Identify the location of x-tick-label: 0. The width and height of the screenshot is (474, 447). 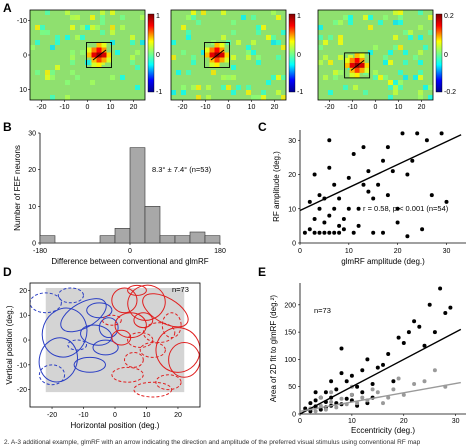
(88, 107).